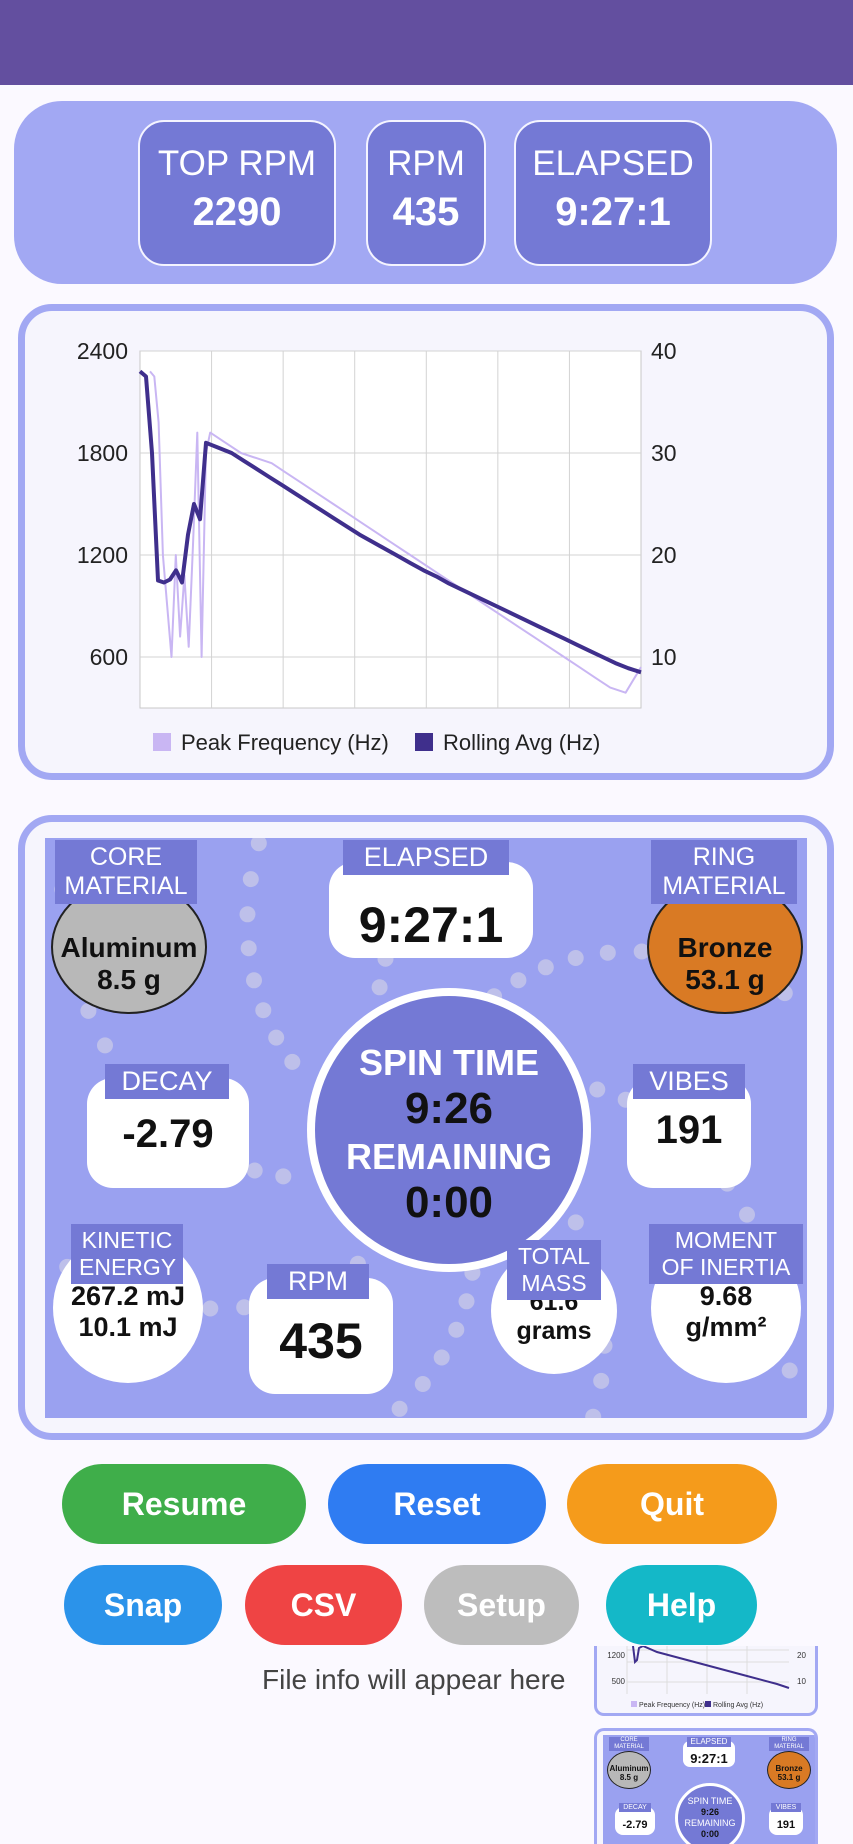  Describe the element at coordinates (725, 979) in the screenshot. I see `ring-material-mass: 53.1 g` at that location.